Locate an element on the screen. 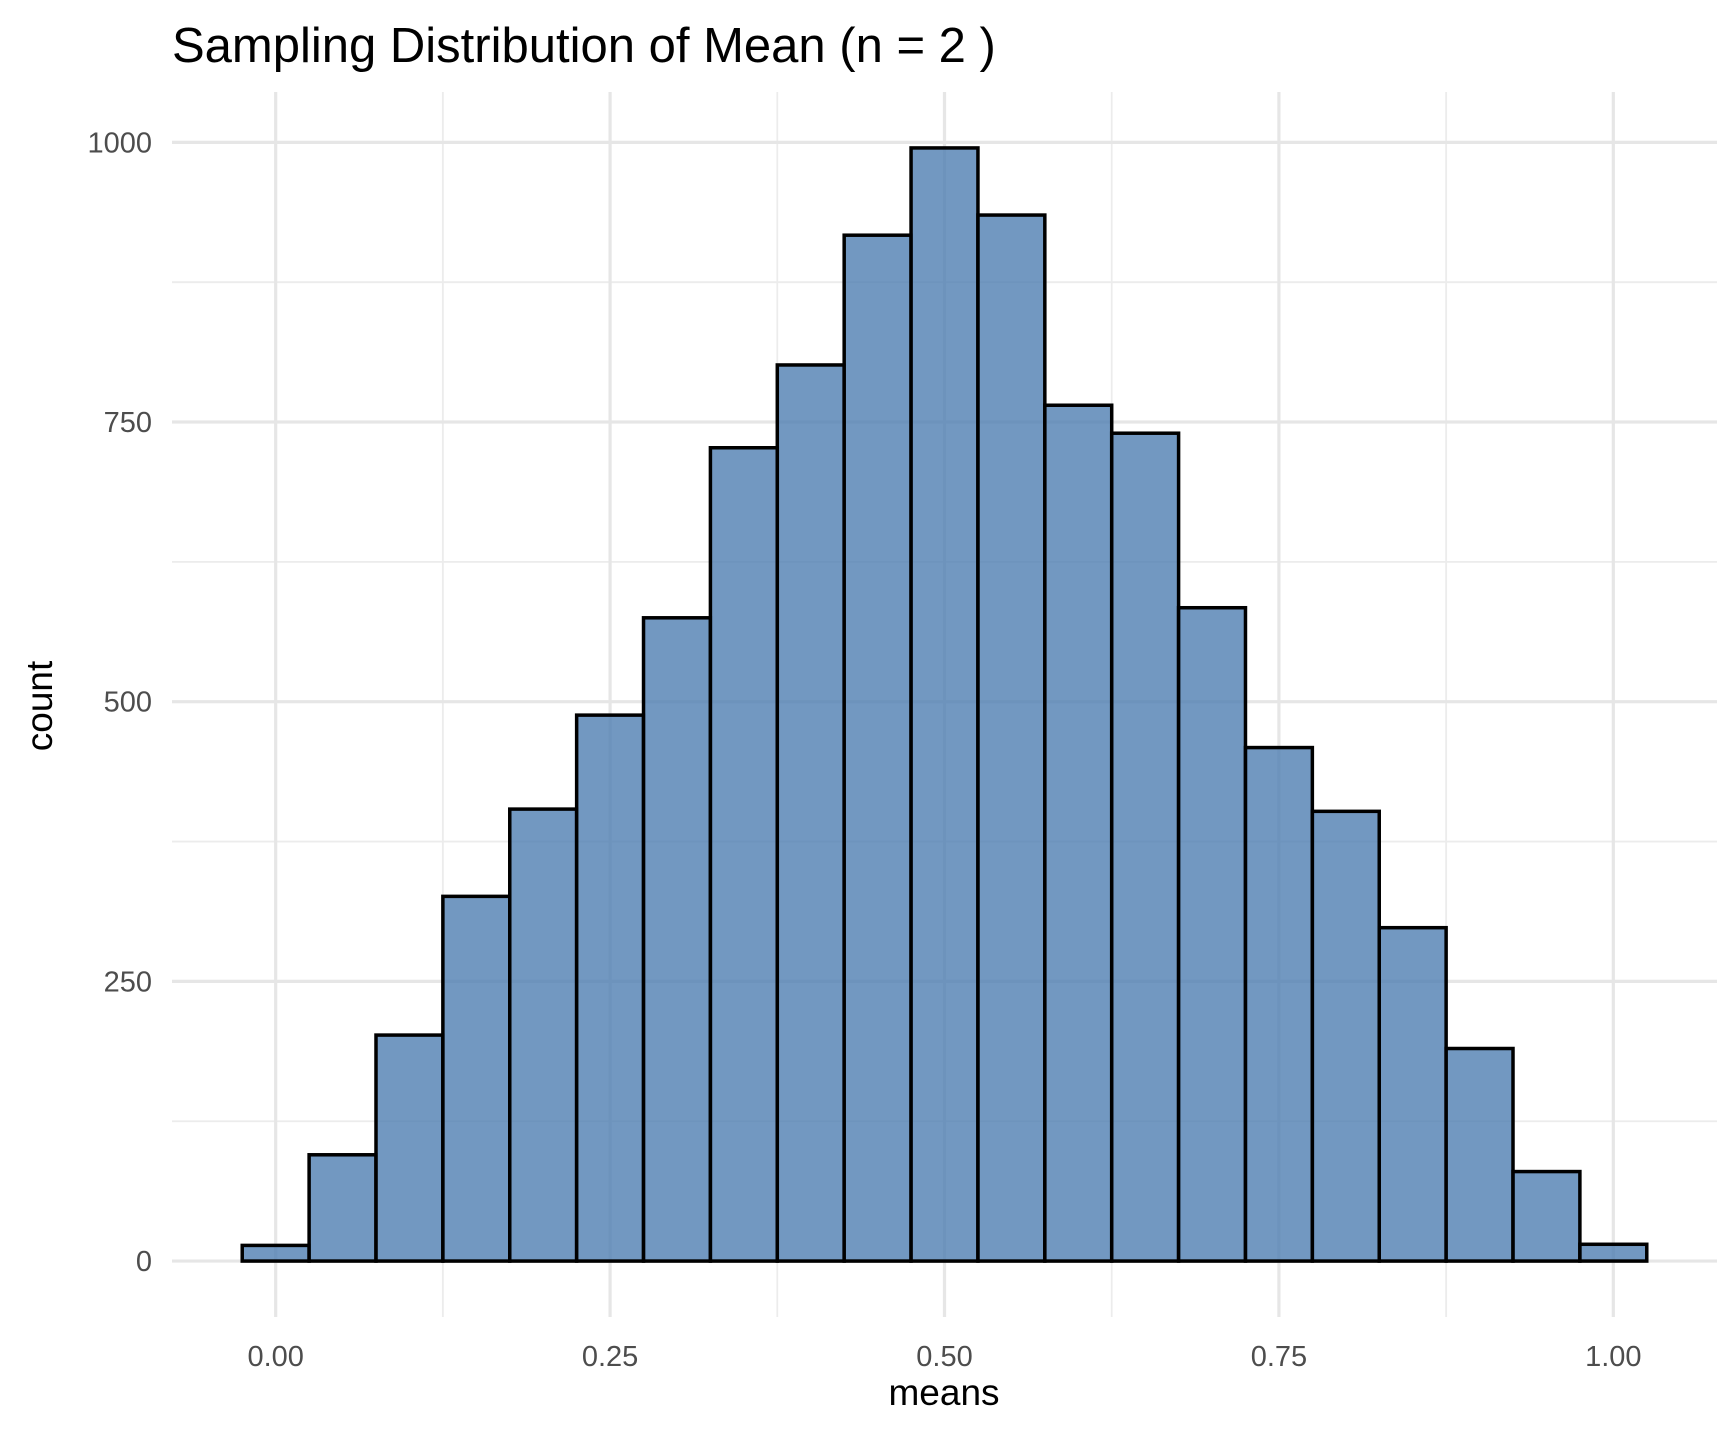 This screenshot has height=1440, width=1728. x-tick-label: 0.25 is located at coordinates (610, 1357).